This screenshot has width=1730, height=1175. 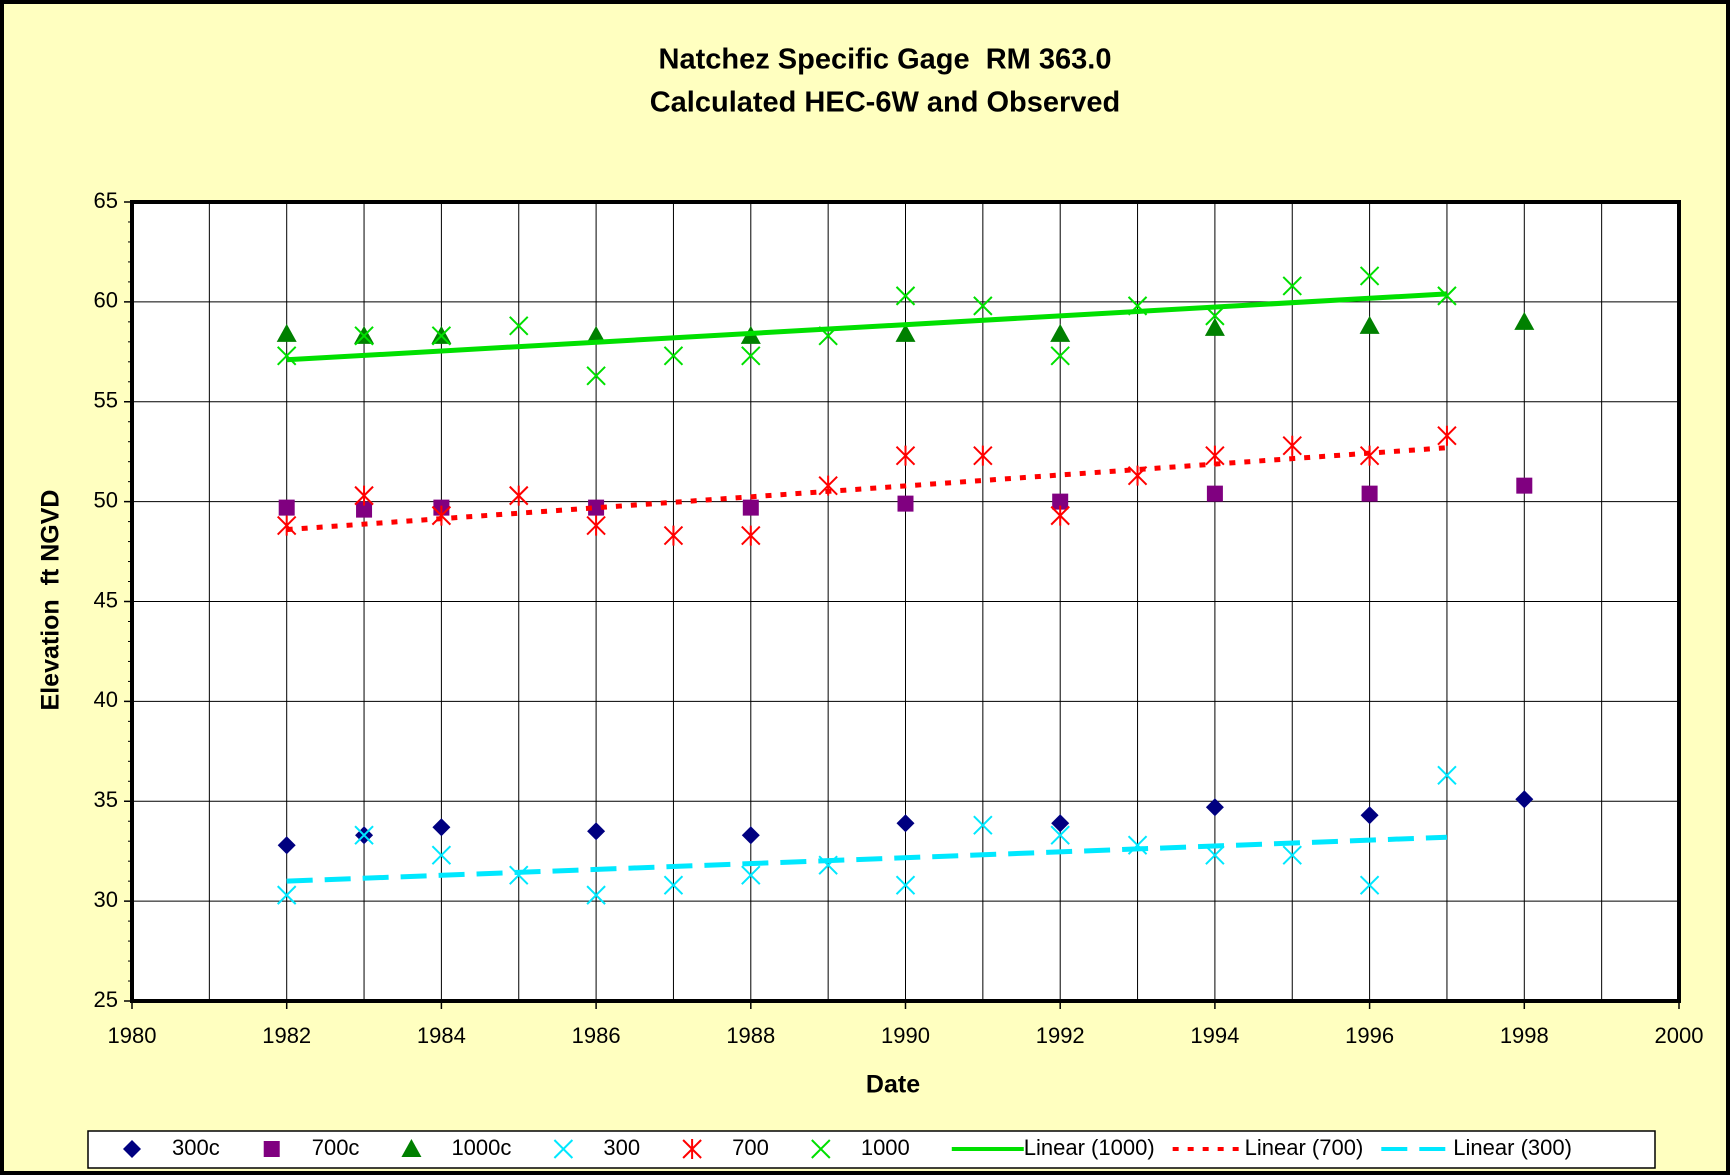 I want to click on legend-label: 300, so click(x=621, y=1147).